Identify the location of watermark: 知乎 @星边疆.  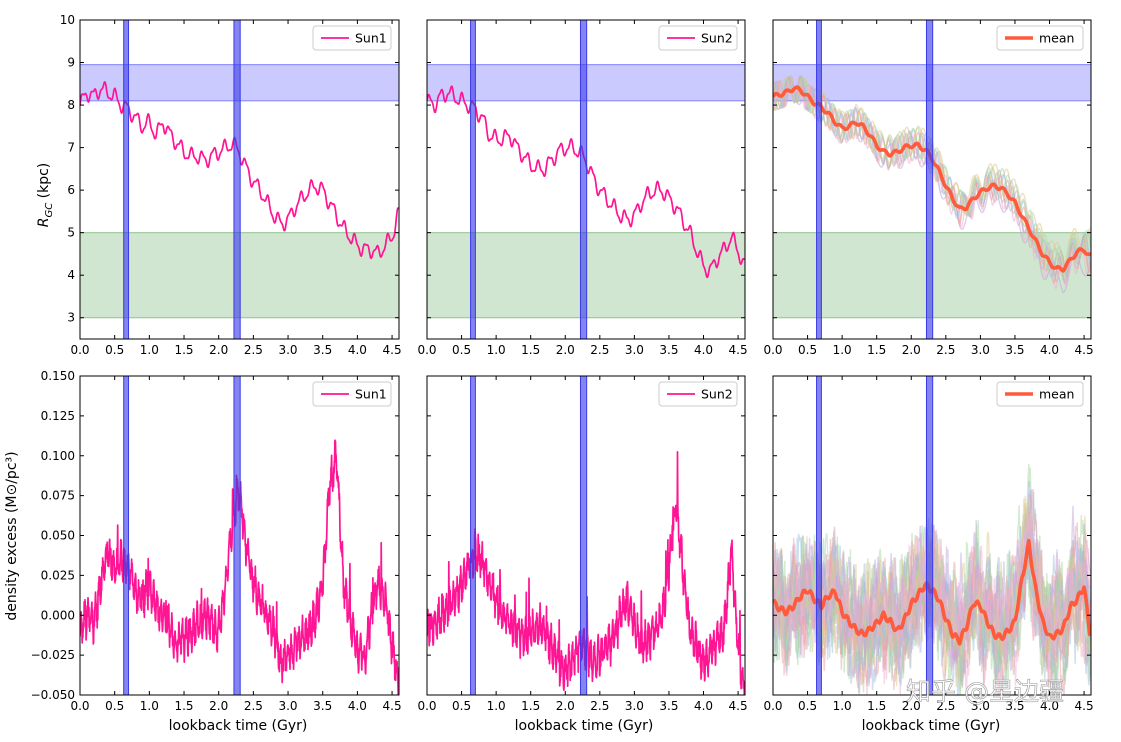
(985, 691).